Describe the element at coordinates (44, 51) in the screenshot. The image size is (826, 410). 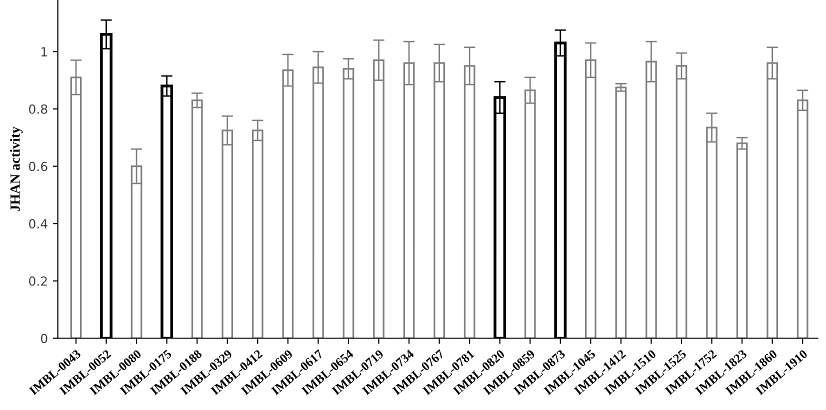
I see `y-tick-label: 1` at that location.